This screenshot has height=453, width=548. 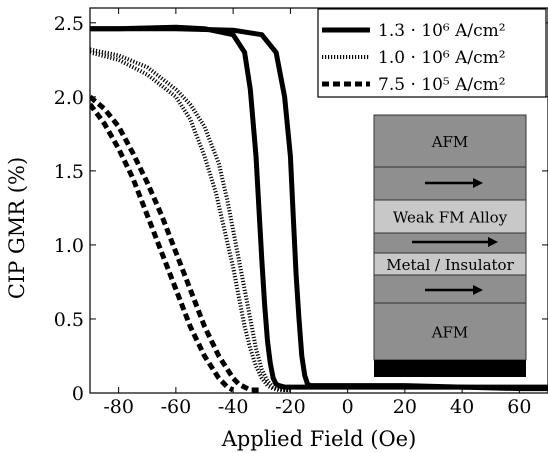 I want to click on x-tick-label: 40, so click(x=462, y=407).